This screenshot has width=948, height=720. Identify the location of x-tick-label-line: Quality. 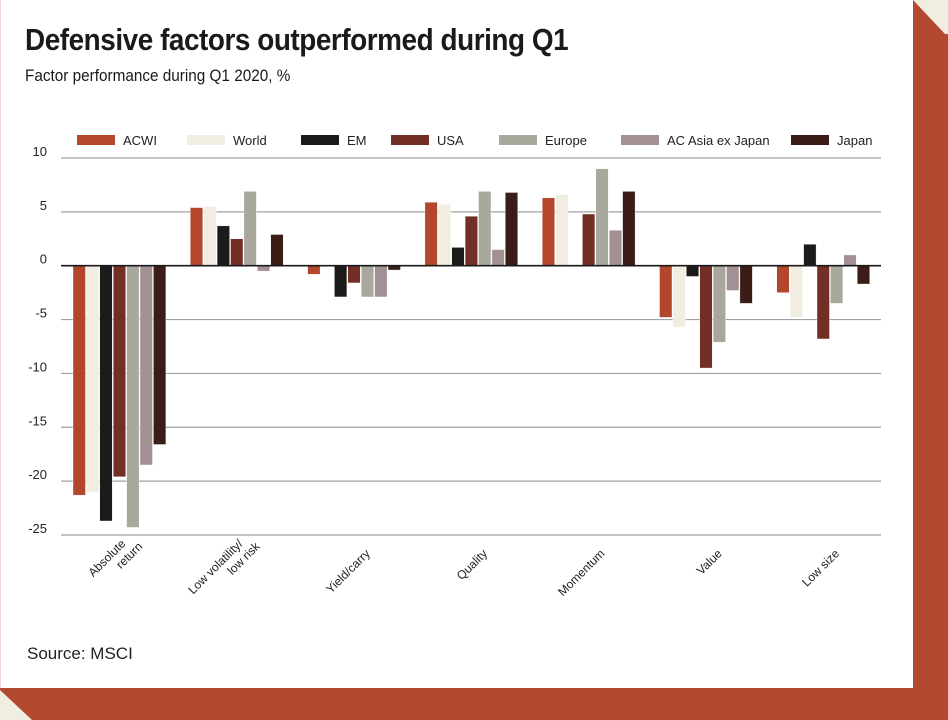
(472, 564).